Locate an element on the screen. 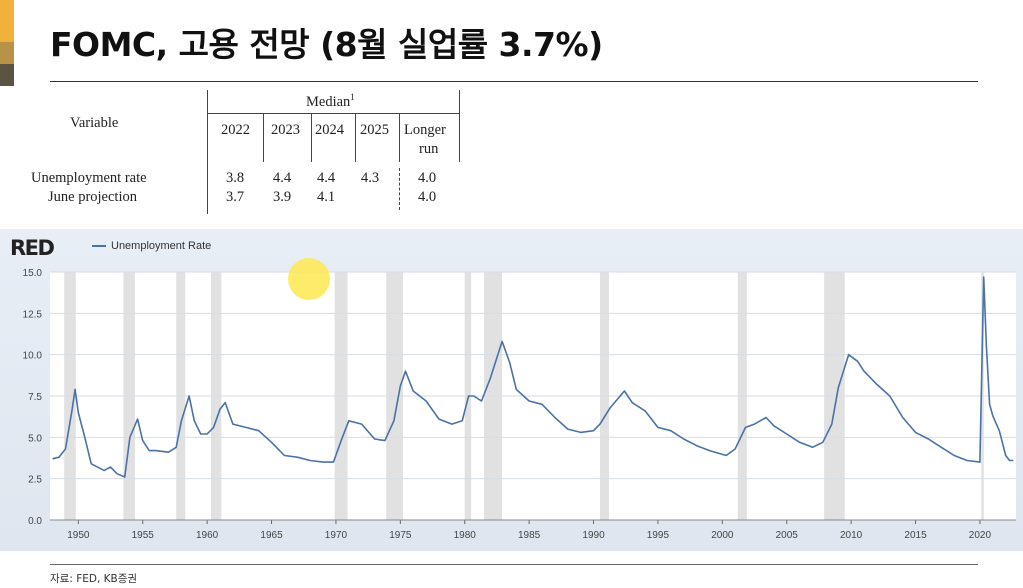  year-header: 2024 is located at coordinates (329, 130).